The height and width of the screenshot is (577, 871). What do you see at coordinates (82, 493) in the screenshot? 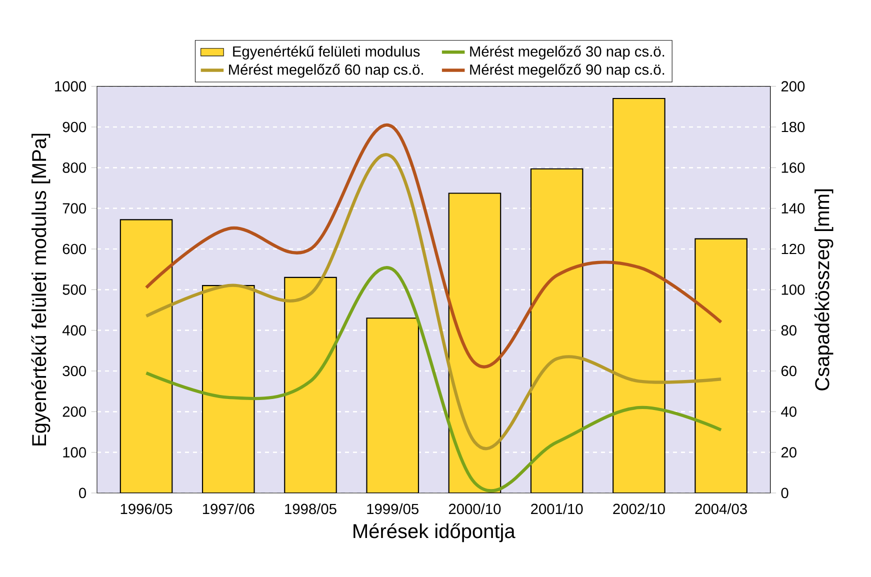
I see `y-tick-label: 0` at bounding box center [82, 493].